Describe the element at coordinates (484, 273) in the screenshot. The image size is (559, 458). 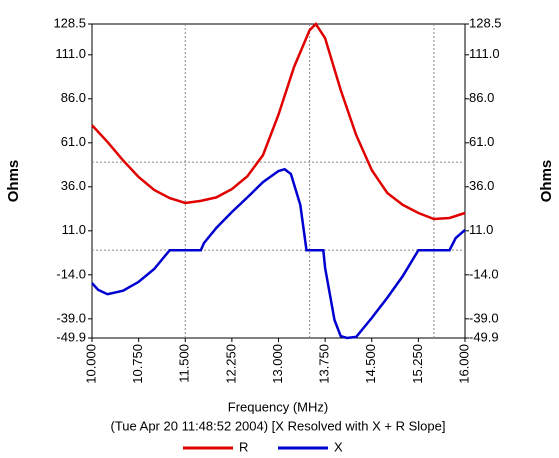
I see `y2-tick-label: -14.0` at that location.